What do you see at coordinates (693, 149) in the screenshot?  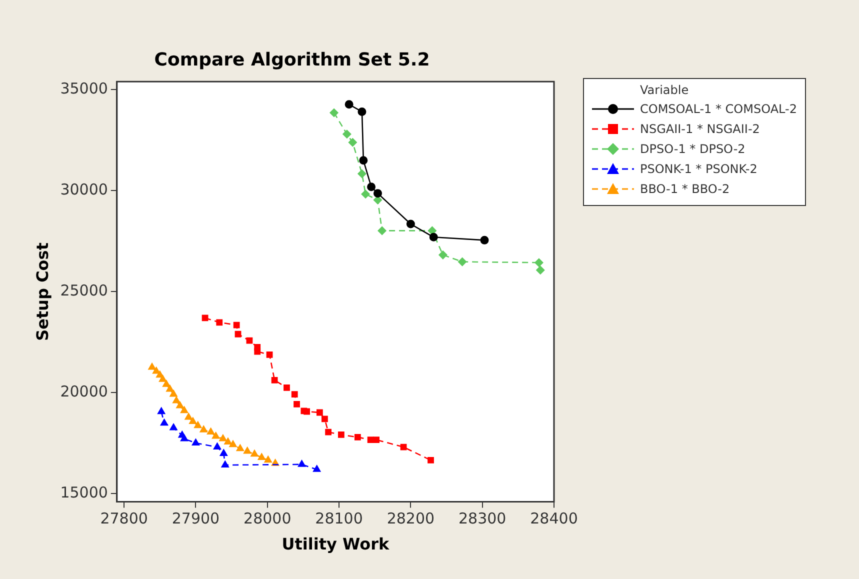 I see `legend-label: DPSO-1 * DPSO-2` at bounding box center [693, 149].